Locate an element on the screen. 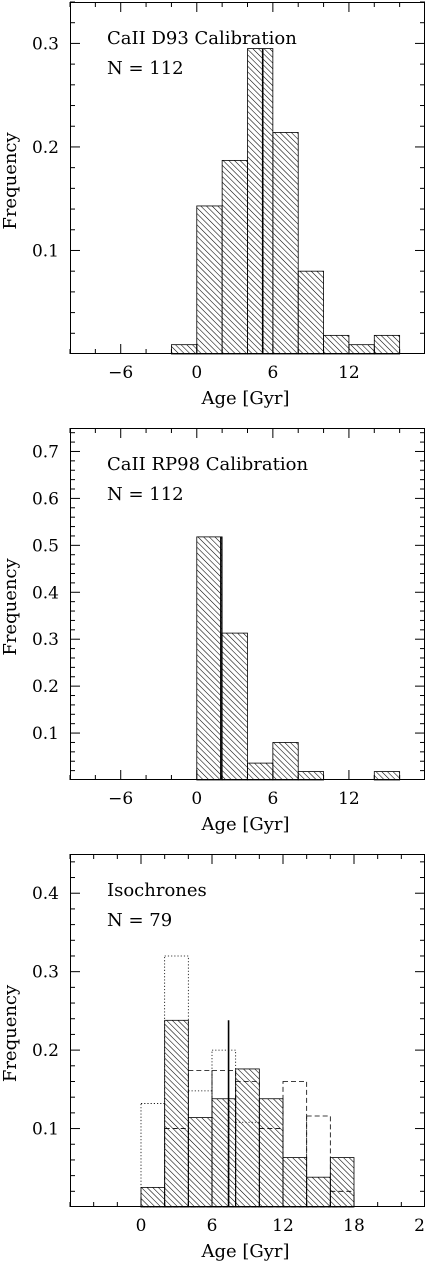 The width and height of the screenshot is (425, 1268). histogram-bar-dotted is located at coordinates (153, 1155).